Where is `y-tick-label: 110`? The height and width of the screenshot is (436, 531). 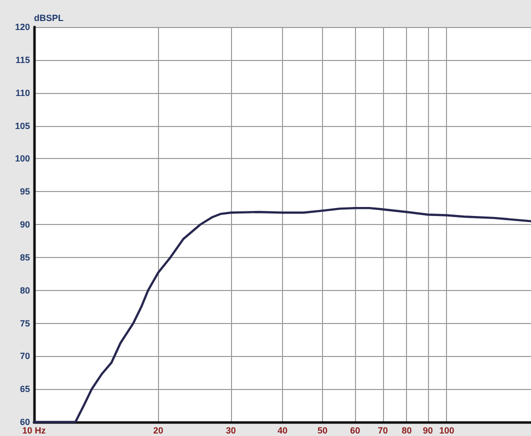
y-tick-label: 110 is located at coordinates (22, 93).